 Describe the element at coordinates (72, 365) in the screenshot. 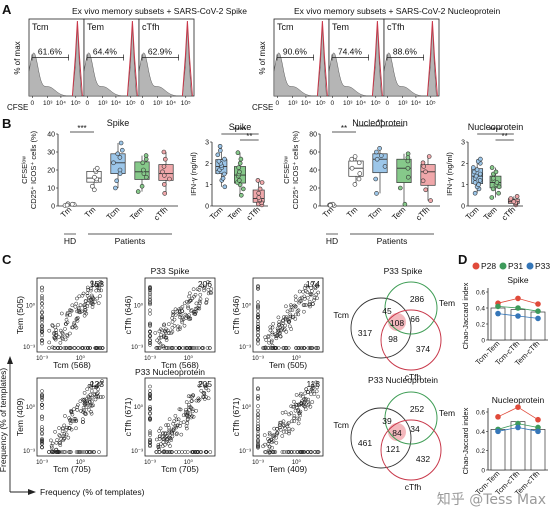

I see `scatter-x-label: Tcm (568)` at that location.